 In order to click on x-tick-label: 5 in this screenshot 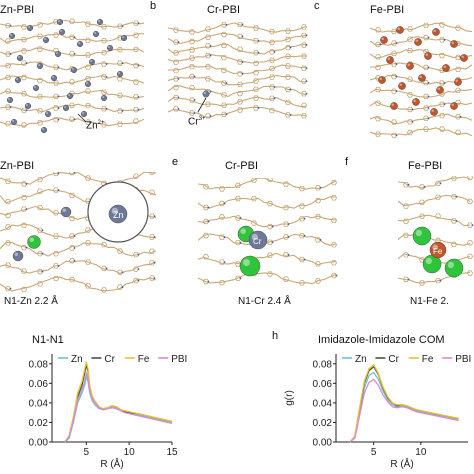, I will do `click(87, 452)`.